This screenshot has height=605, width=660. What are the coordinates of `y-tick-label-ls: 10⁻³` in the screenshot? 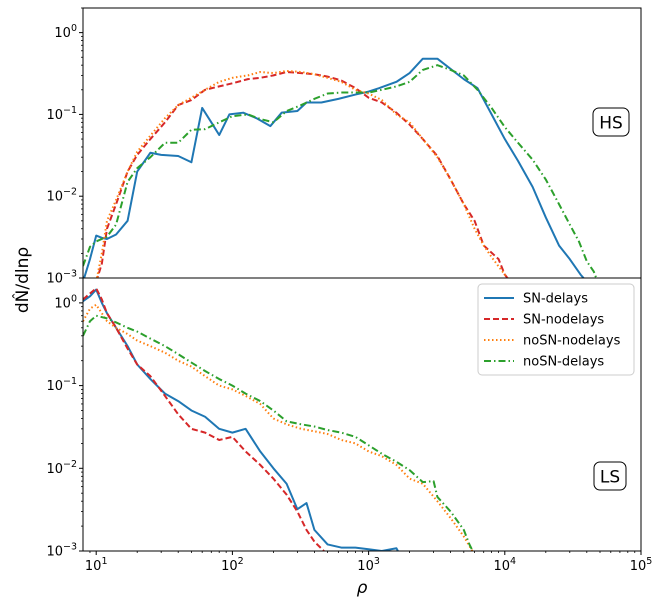 It's located at (61, 551).